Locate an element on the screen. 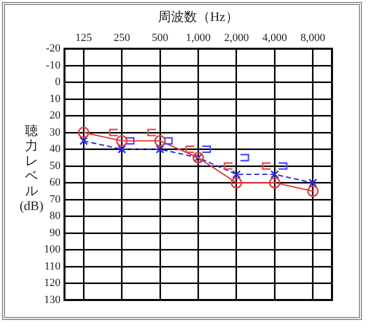 Image resolution: width=370 pixels, height=327 pixels. x-tick-label: 8,000 is located at coordinates (313, 38).